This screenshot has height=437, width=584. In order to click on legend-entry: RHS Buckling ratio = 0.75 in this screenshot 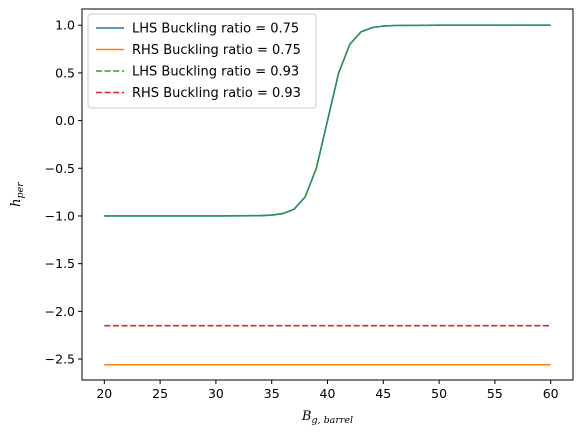, I will do `click(216, 50)`.